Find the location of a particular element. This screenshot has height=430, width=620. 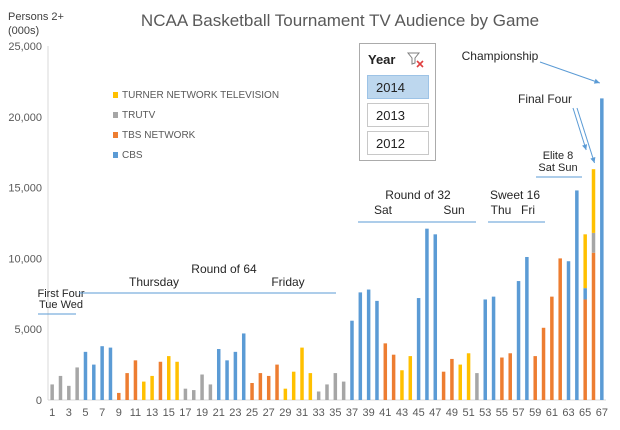

annotation-elite-8: Elite 8 is located at coordinates (558, 156).